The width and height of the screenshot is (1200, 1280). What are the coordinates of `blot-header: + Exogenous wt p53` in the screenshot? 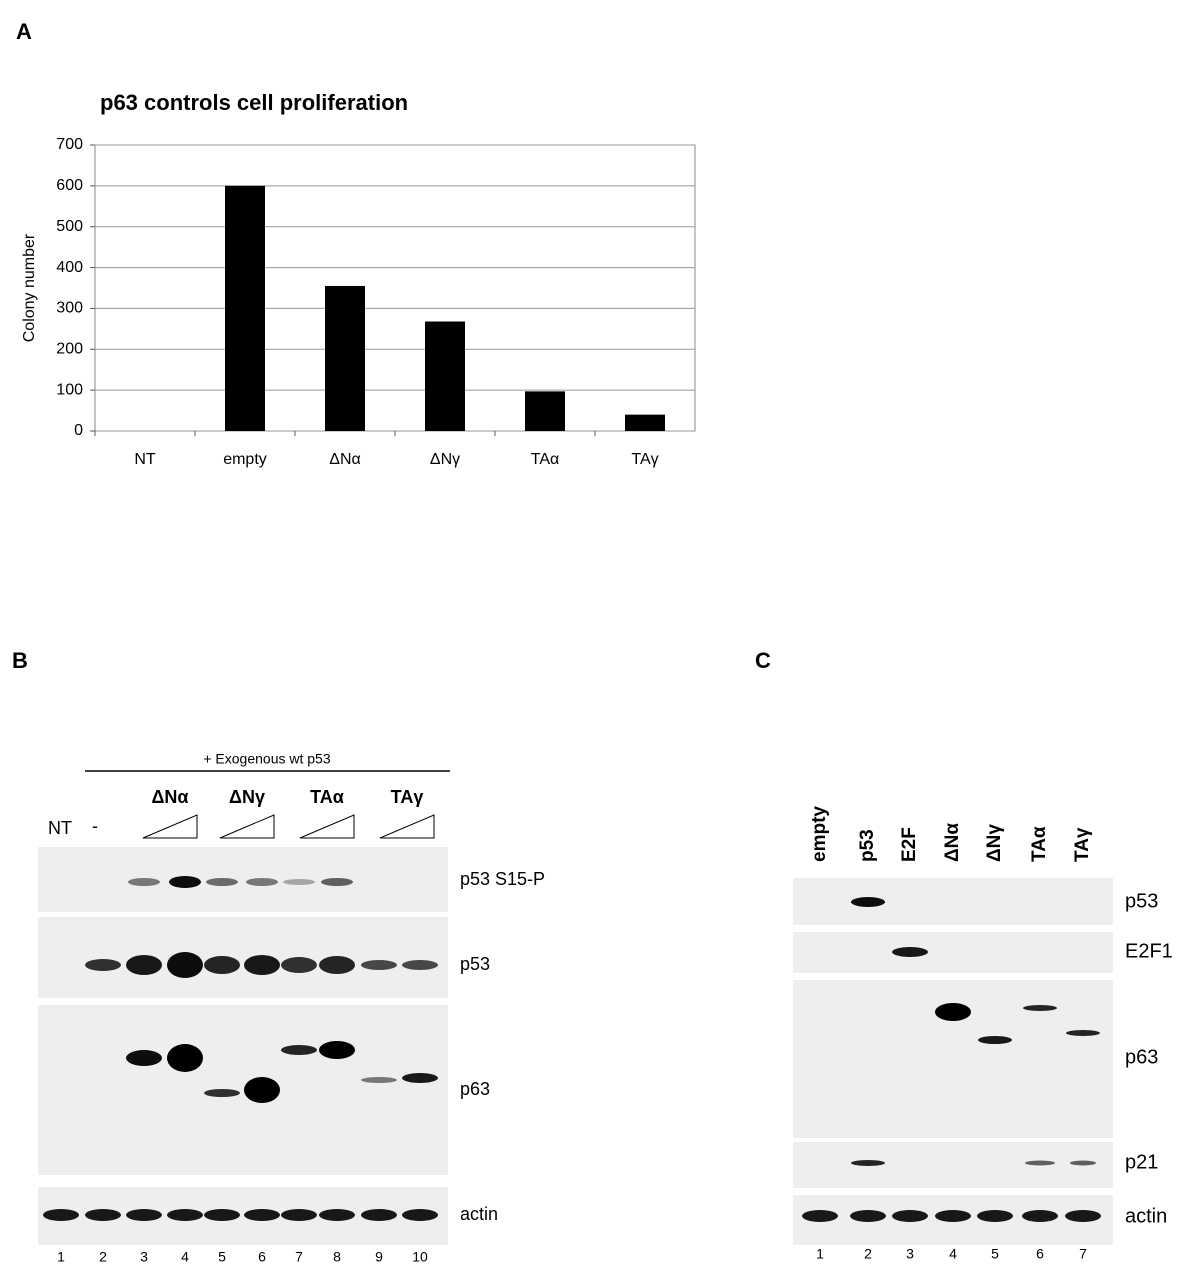 It's located at (266, 759).